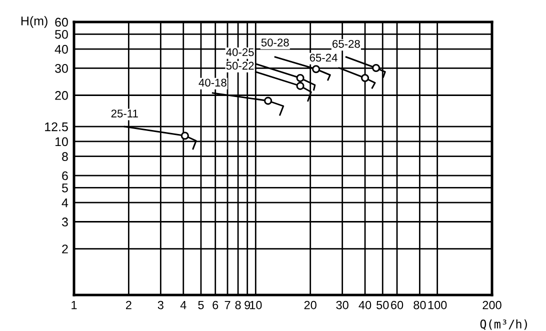 The image size is (546, 331). I want to click on x-tick-label: 20, so click(310, 305).